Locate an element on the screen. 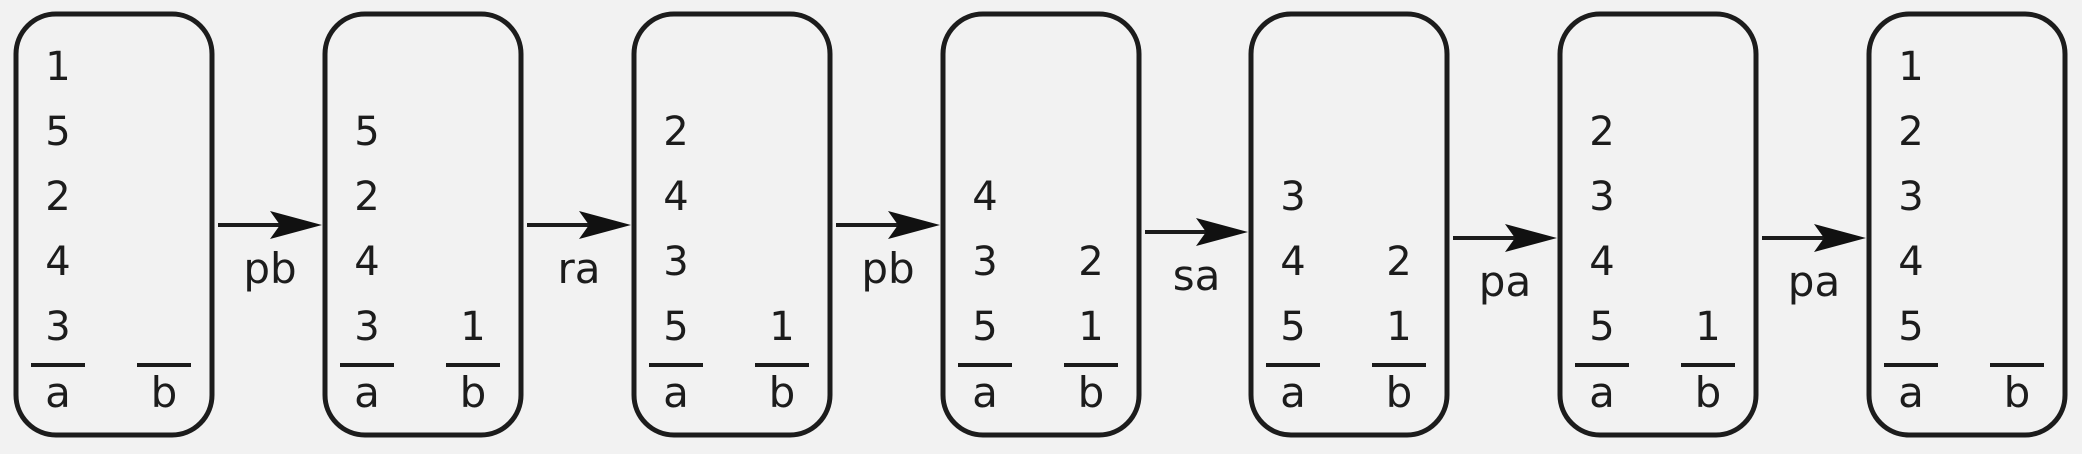 This screenshot has width=2082, height=454. state-panel-5: 3 4 5 a 2 1 b is located at coordinates (1349, 224).